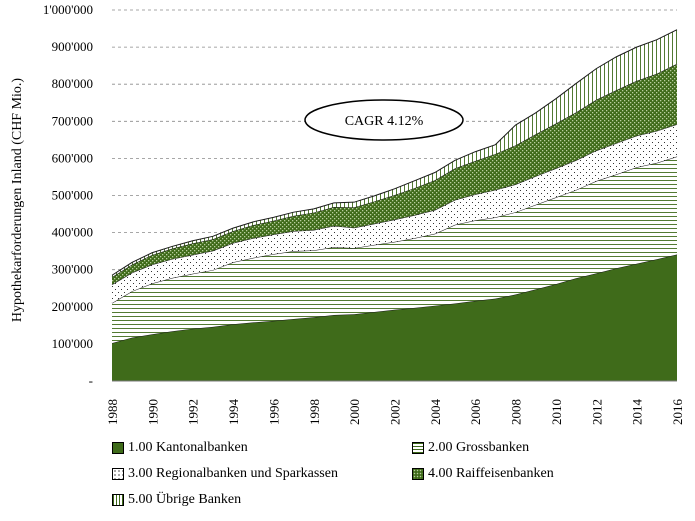 The image size is (695, 521). What do you see at coordinates (314, 412) in the screenshot?
I see `x-tick-label: 1998` at bounding box center [314, 412].